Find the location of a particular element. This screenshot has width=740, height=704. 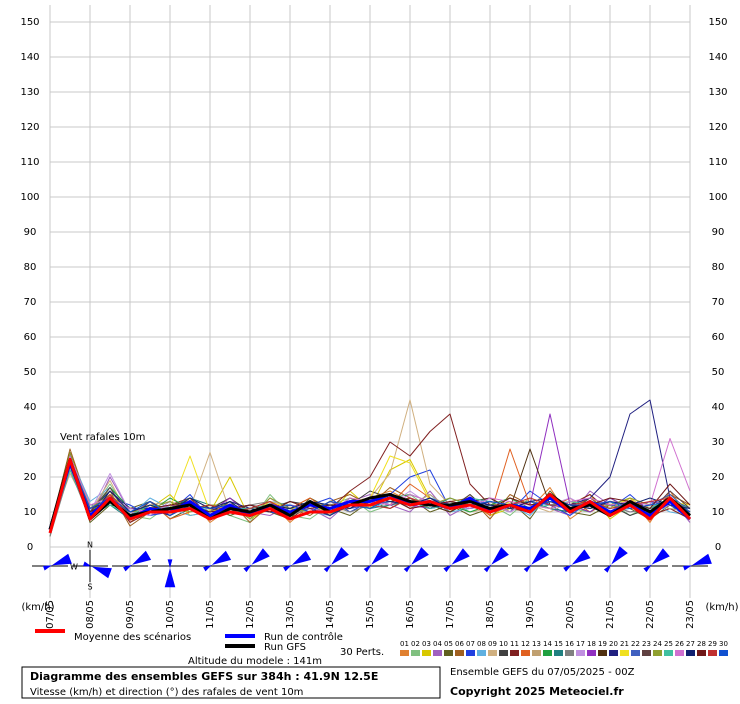

y-tick-label-right: 40 is located at coordinates (718, 407).